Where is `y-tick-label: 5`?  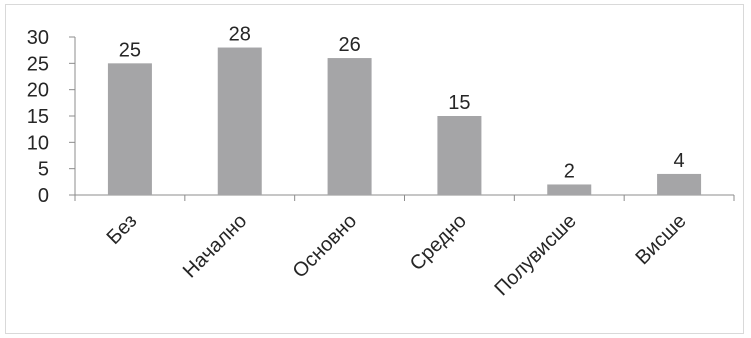 y-tick-label: 5 is located at coordinates (43, 170).